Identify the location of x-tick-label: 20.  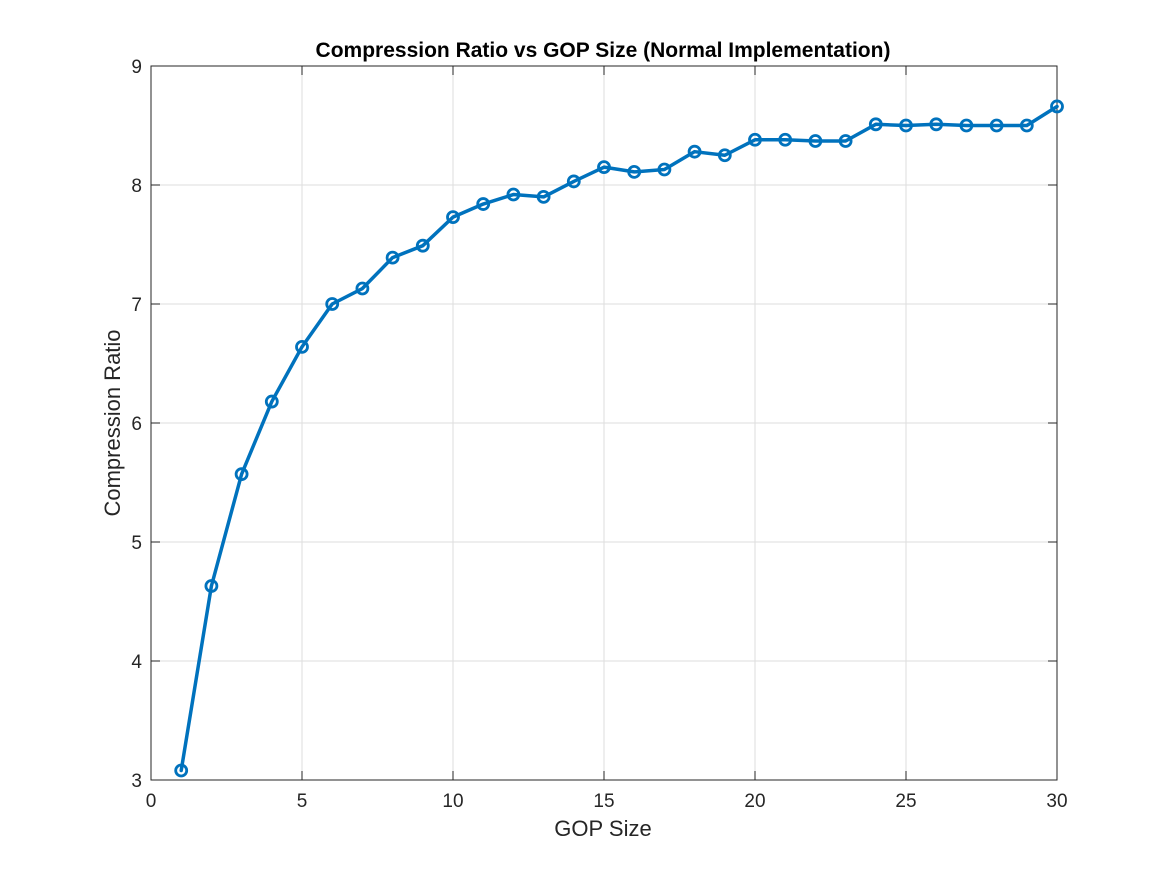
(754, 801).